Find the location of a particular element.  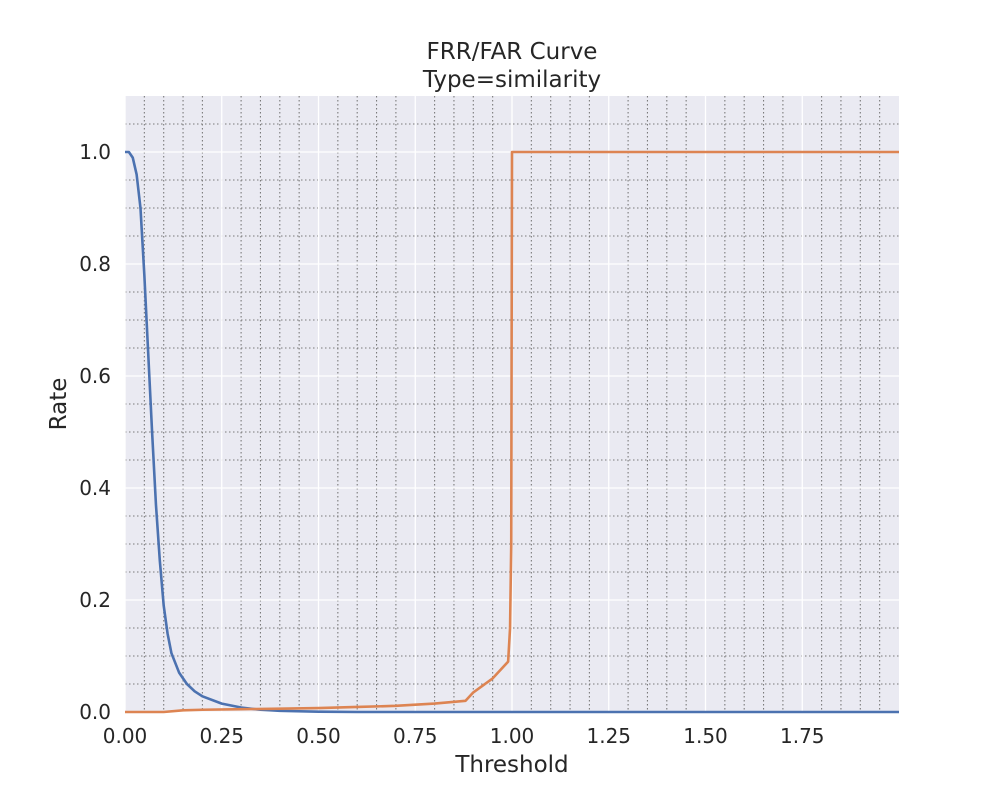

x-tick-label: 0.50 is located at coordinates (318, 736).